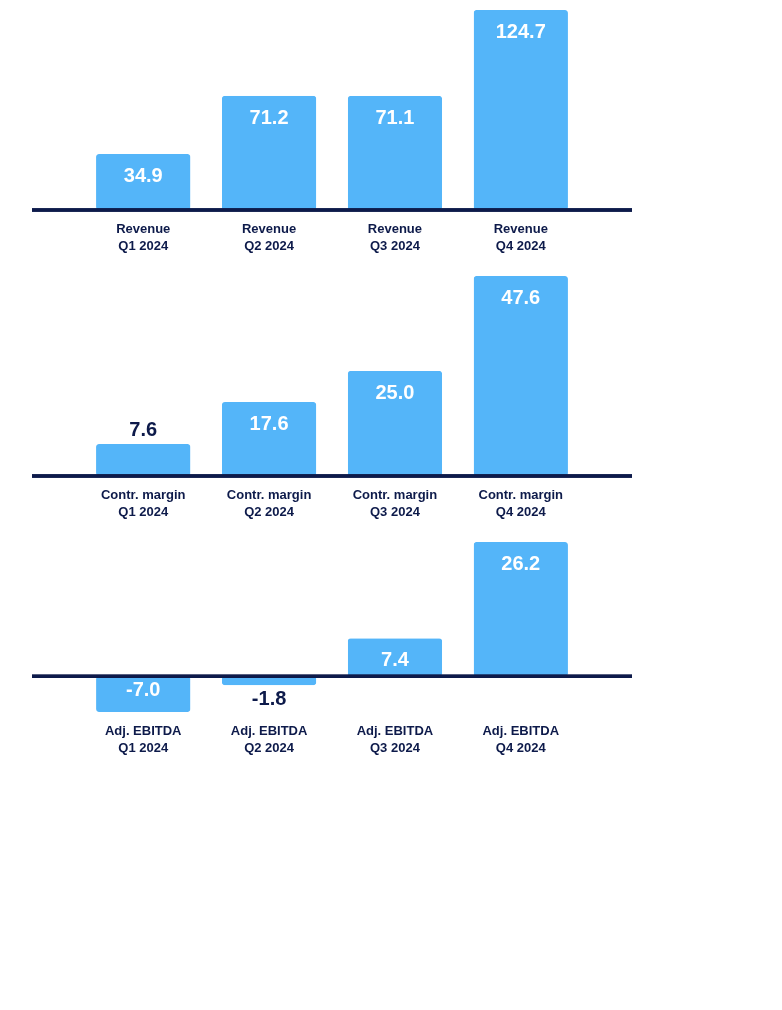  Describe the element at coordinates (269, 423) in the screenshot. I see `data-label: 17.6` at that location.